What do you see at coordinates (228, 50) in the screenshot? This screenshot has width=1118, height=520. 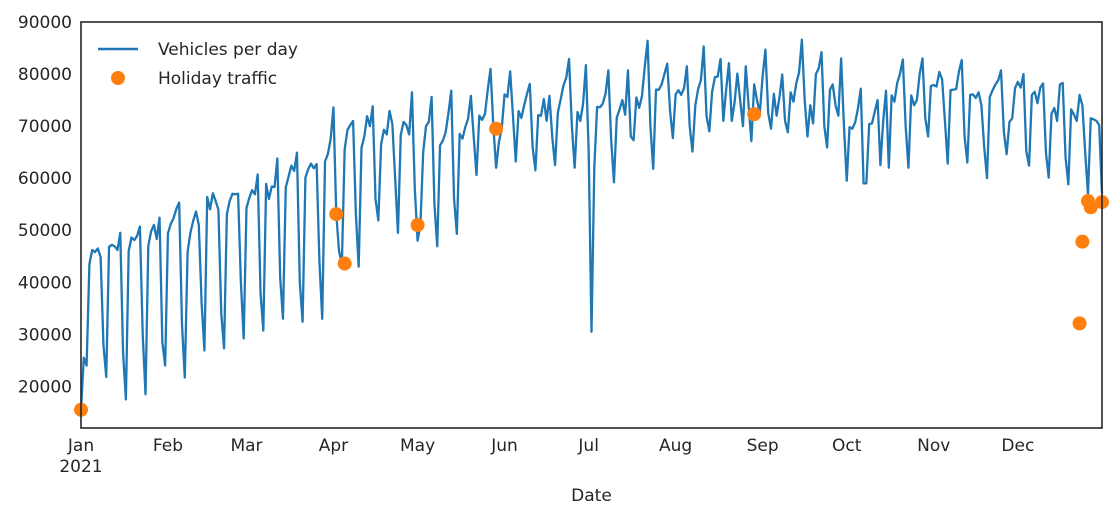 I see `legend-label-vehicles: Vehicles per day` at bounding box center [228, 50].